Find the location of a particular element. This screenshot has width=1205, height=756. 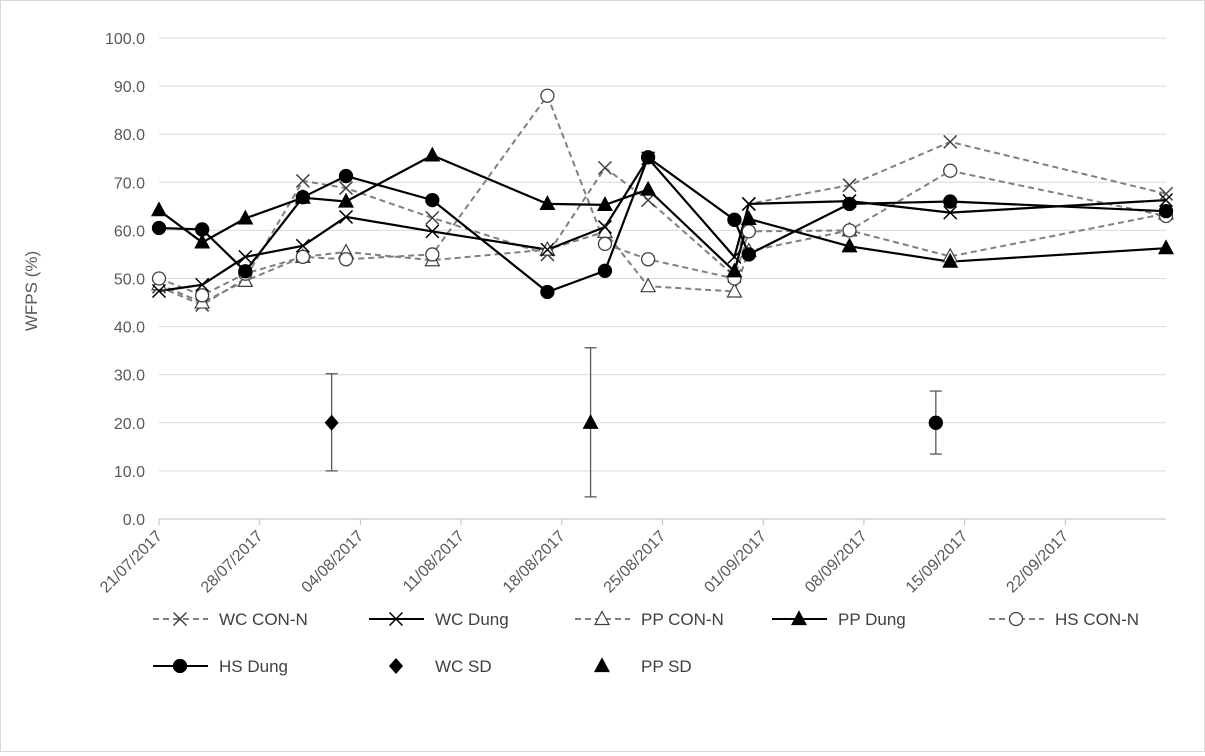

series-line-pp-con-n is located at coordinates (662, 258).